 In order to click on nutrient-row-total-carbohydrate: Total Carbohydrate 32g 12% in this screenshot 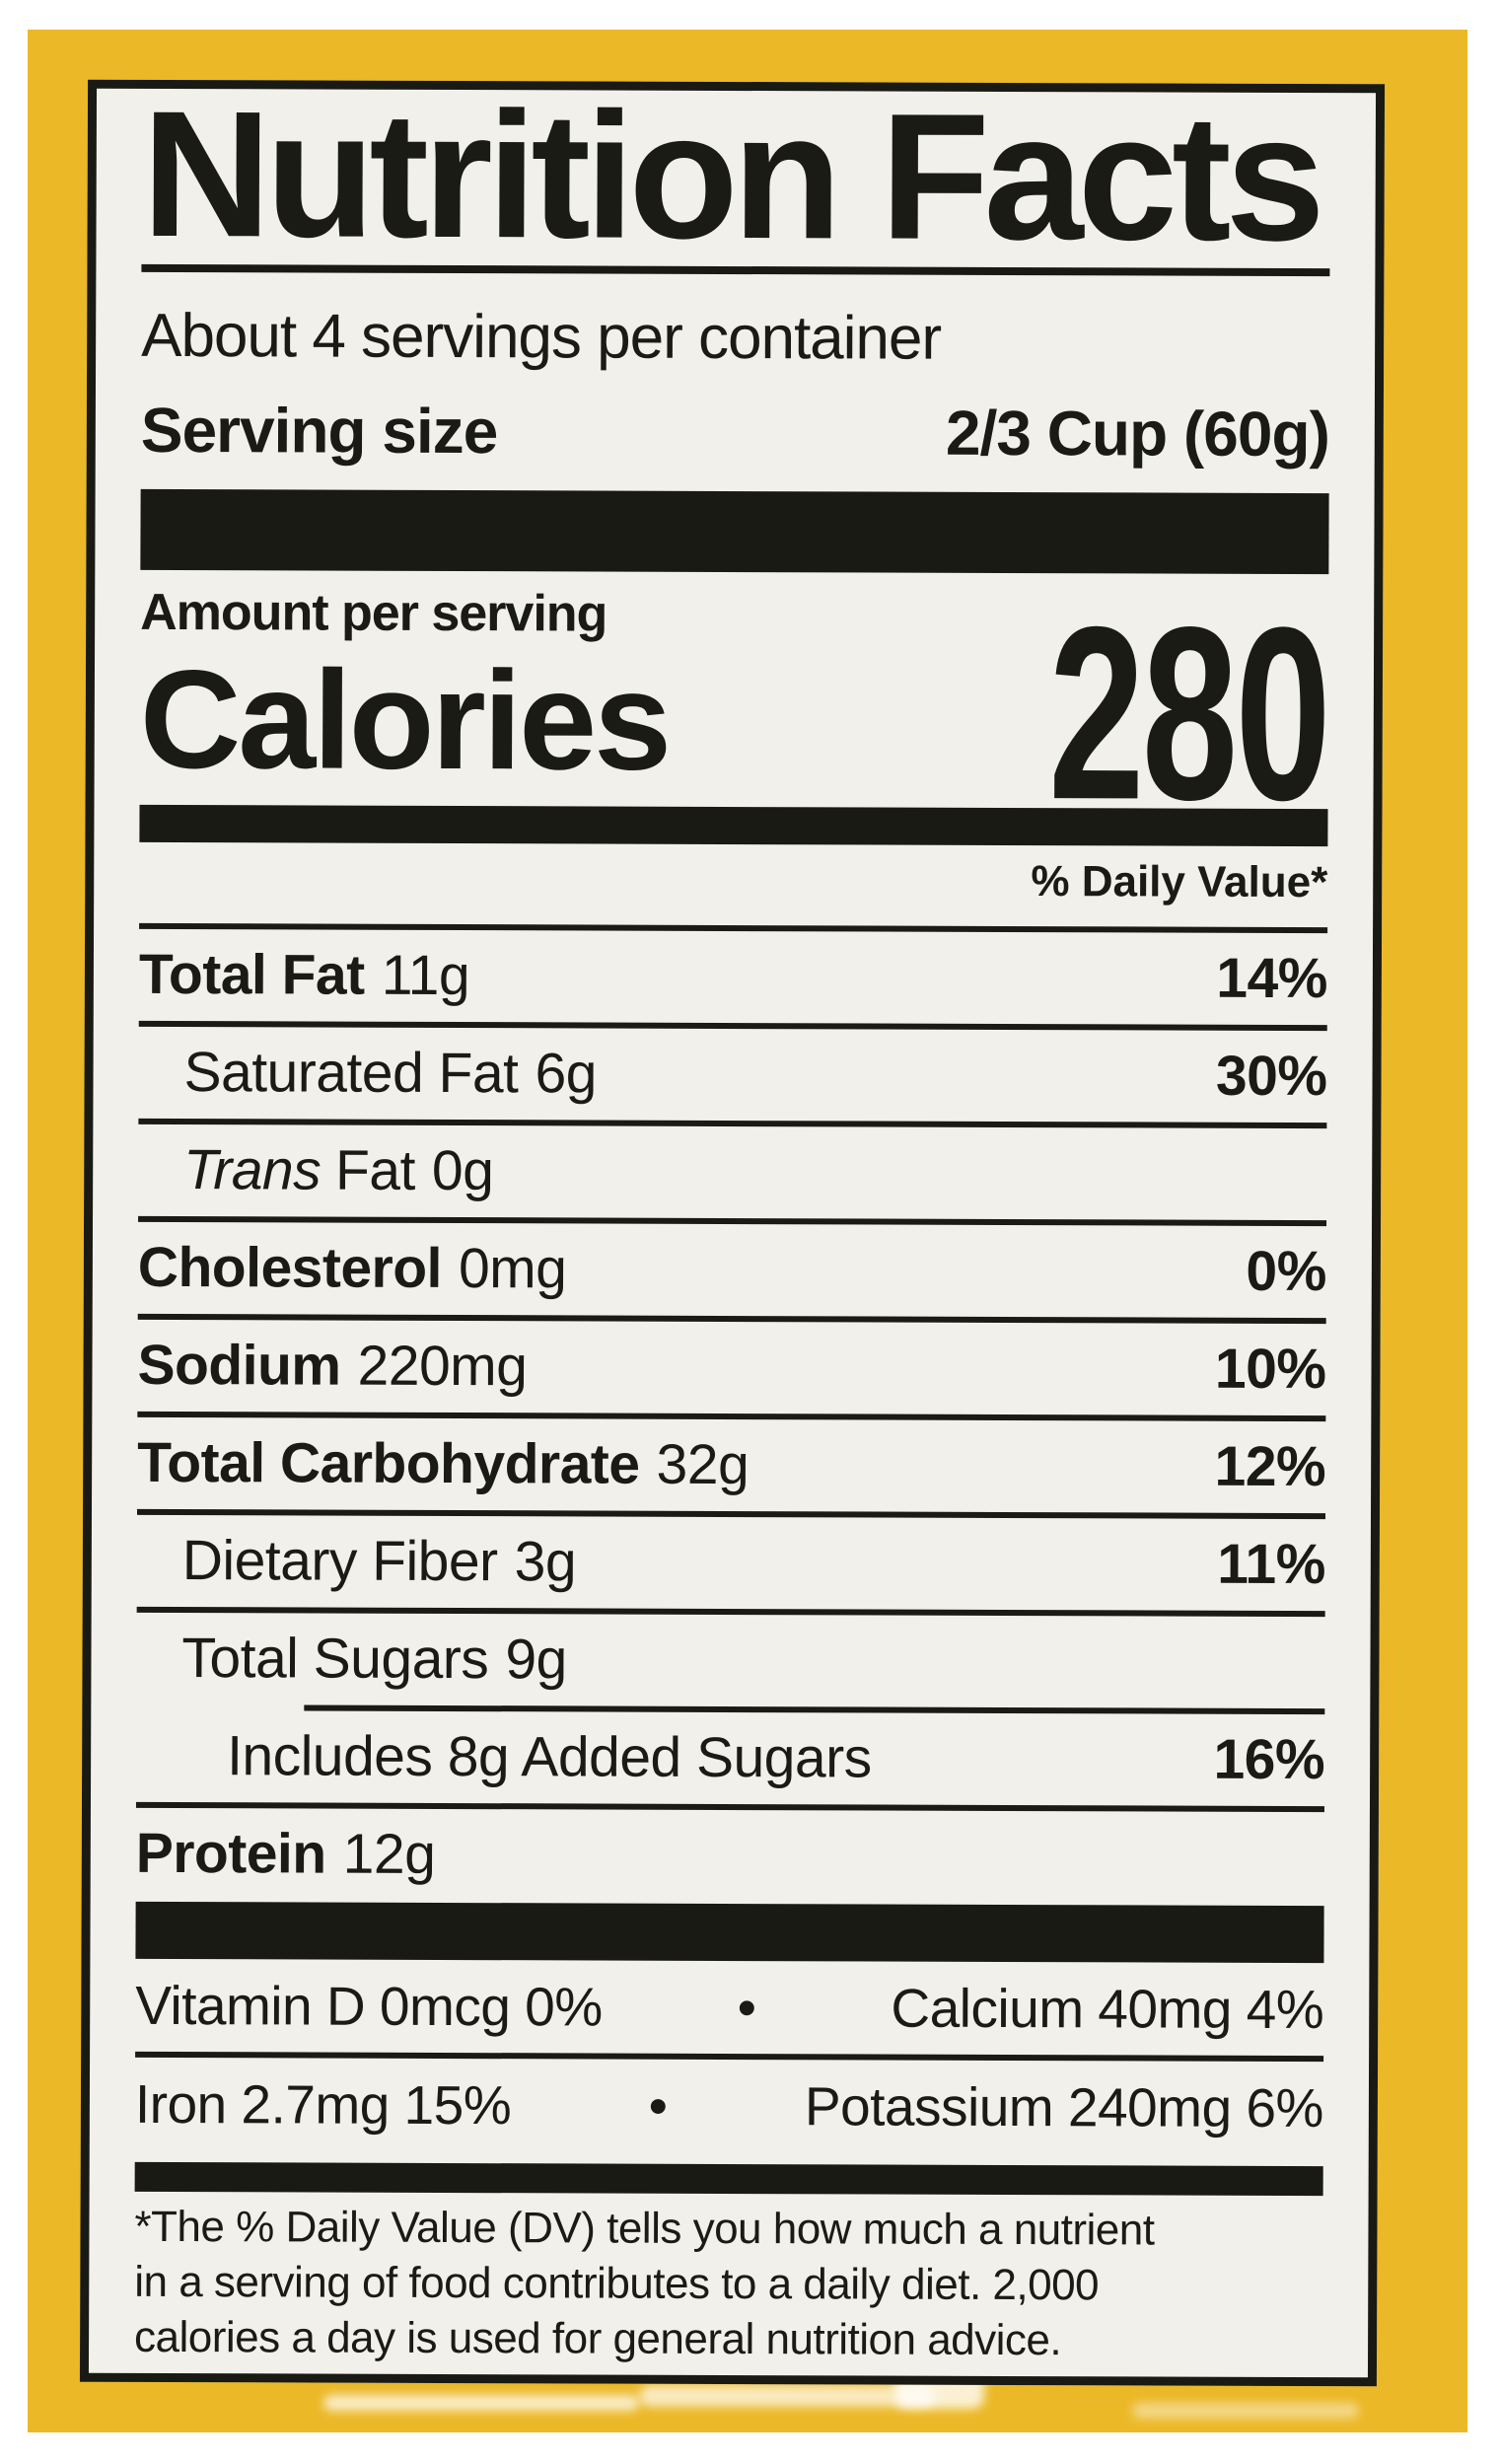, I will do `click(731, 1465)`.